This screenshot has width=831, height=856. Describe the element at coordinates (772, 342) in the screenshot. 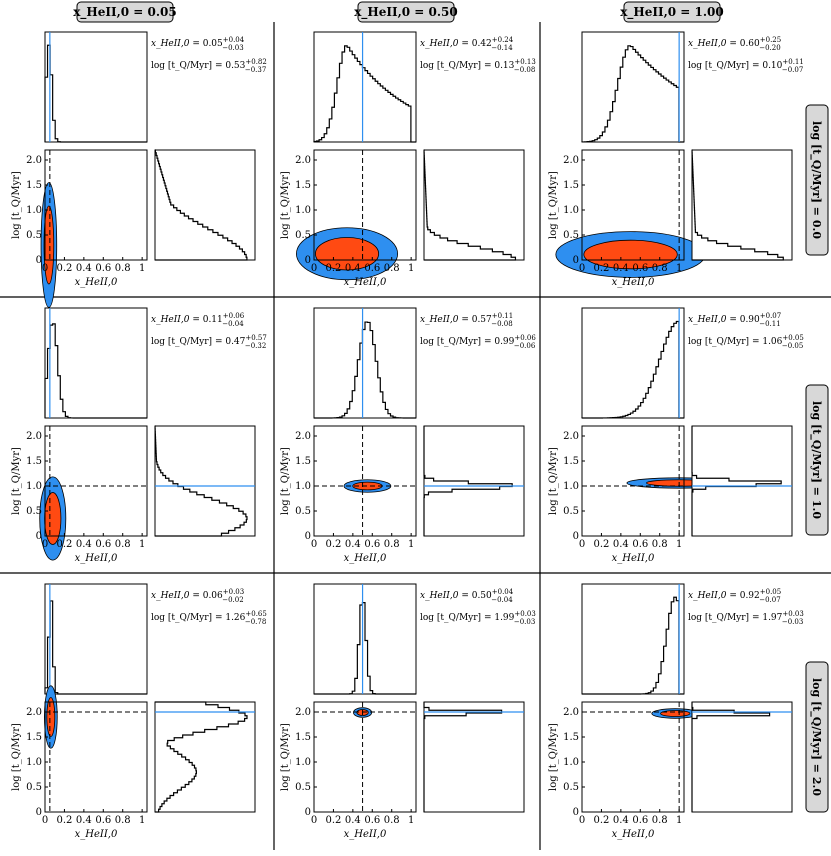

I see `t-estimate-median: 1.06` at that location.